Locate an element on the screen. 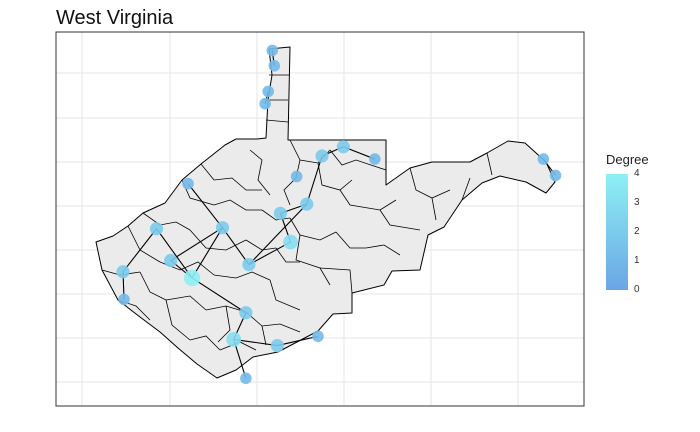 Image resolution: width=700 pixels, height=432 pixels. degree-legend: Degree 4 3 2 1 0 is located at coordinates (646, 232).